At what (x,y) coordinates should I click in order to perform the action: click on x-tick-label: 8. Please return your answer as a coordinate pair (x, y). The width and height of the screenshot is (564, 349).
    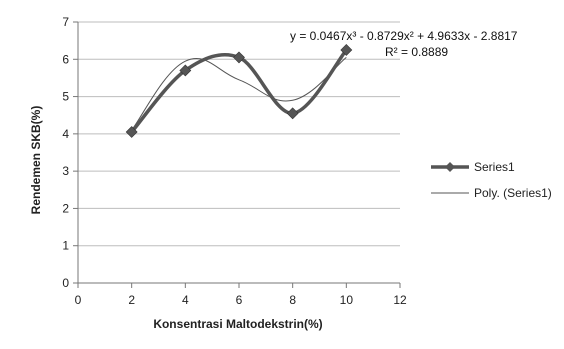
    Looking at the image, I should click on (292, 300).